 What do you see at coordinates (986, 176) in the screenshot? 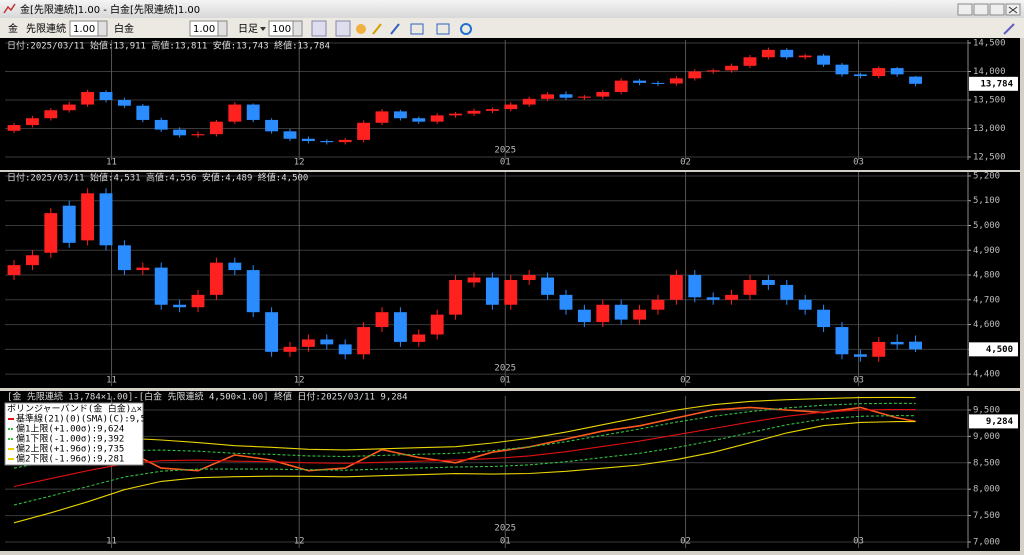
I see `y-tick-label: 5,200` at bounding box center [986, 176].